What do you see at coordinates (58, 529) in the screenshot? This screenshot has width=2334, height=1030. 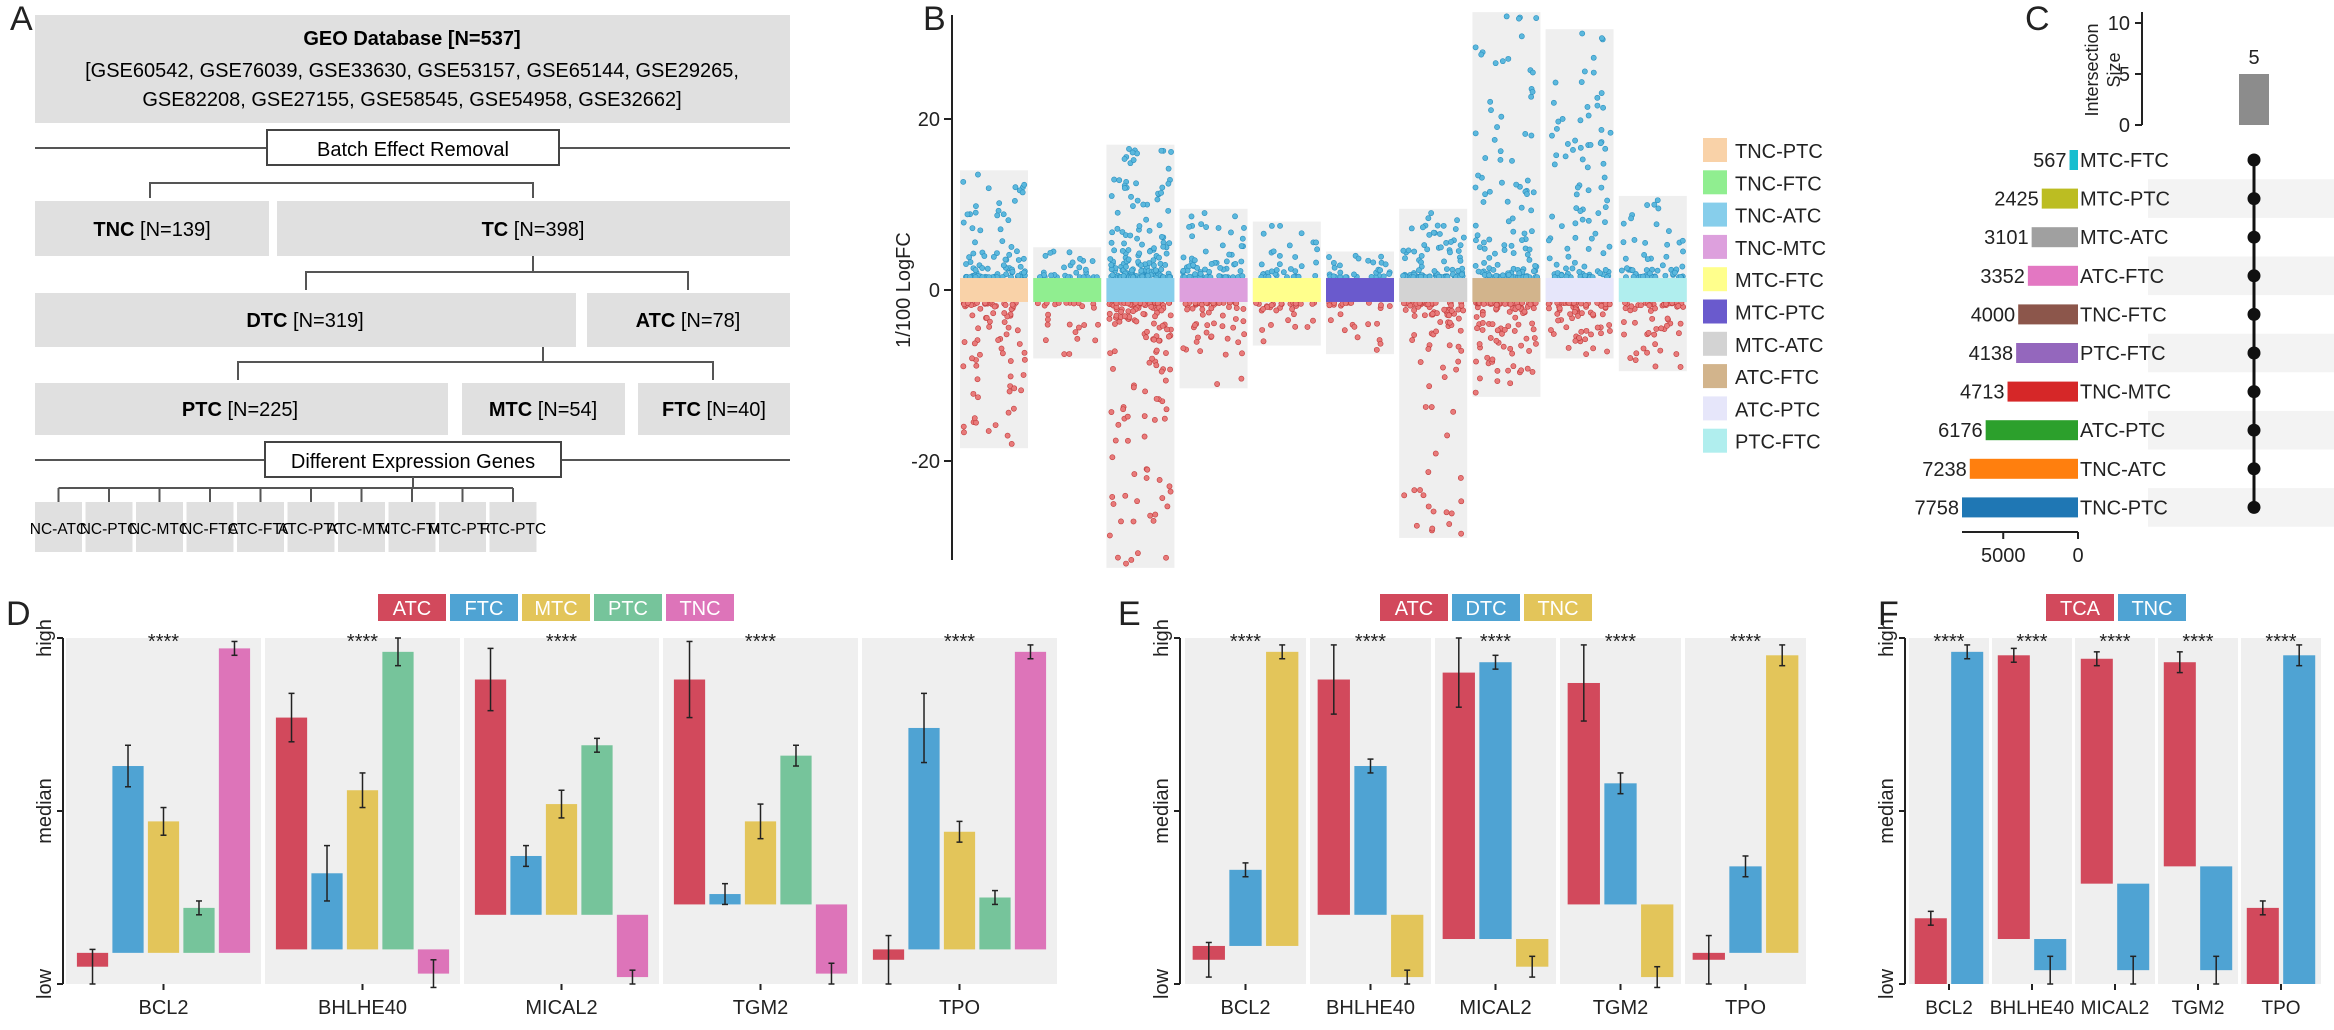 I see `comparison-label: NC-ATC` at bounding box center [58, 529].